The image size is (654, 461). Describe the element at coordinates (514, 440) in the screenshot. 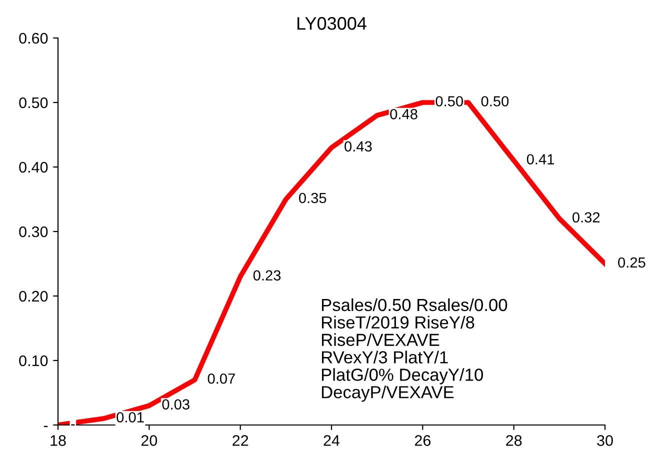

I see `x-tick-label: 28` at that location.